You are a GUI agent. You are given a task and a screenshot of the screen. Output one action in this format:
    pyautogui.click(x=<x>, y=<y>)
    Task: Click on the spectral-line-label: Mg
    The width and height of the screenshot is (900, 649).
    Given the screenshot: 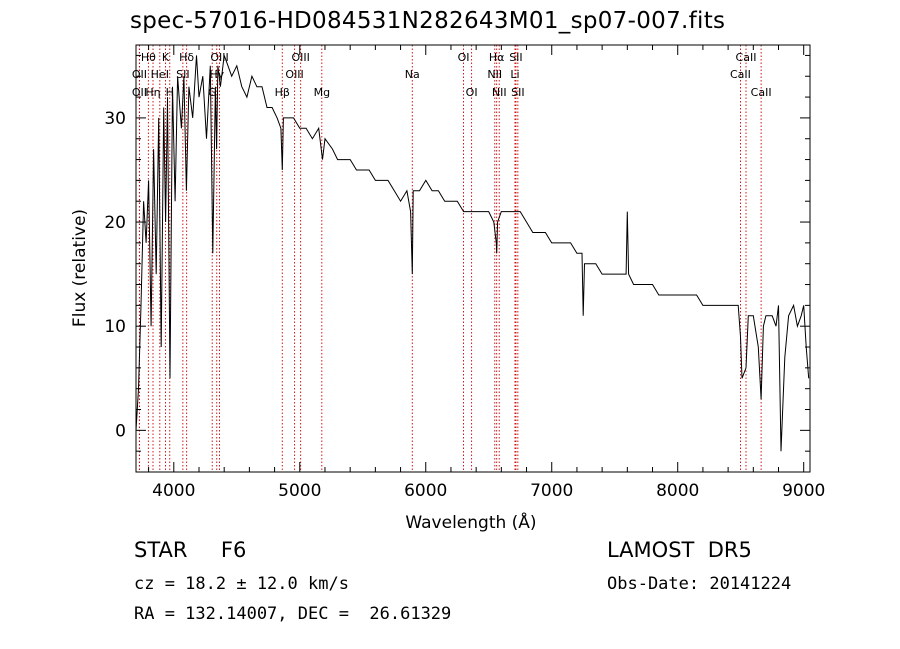 What is the action you would take?
    pyautogui.click(x=322, y=92)
    